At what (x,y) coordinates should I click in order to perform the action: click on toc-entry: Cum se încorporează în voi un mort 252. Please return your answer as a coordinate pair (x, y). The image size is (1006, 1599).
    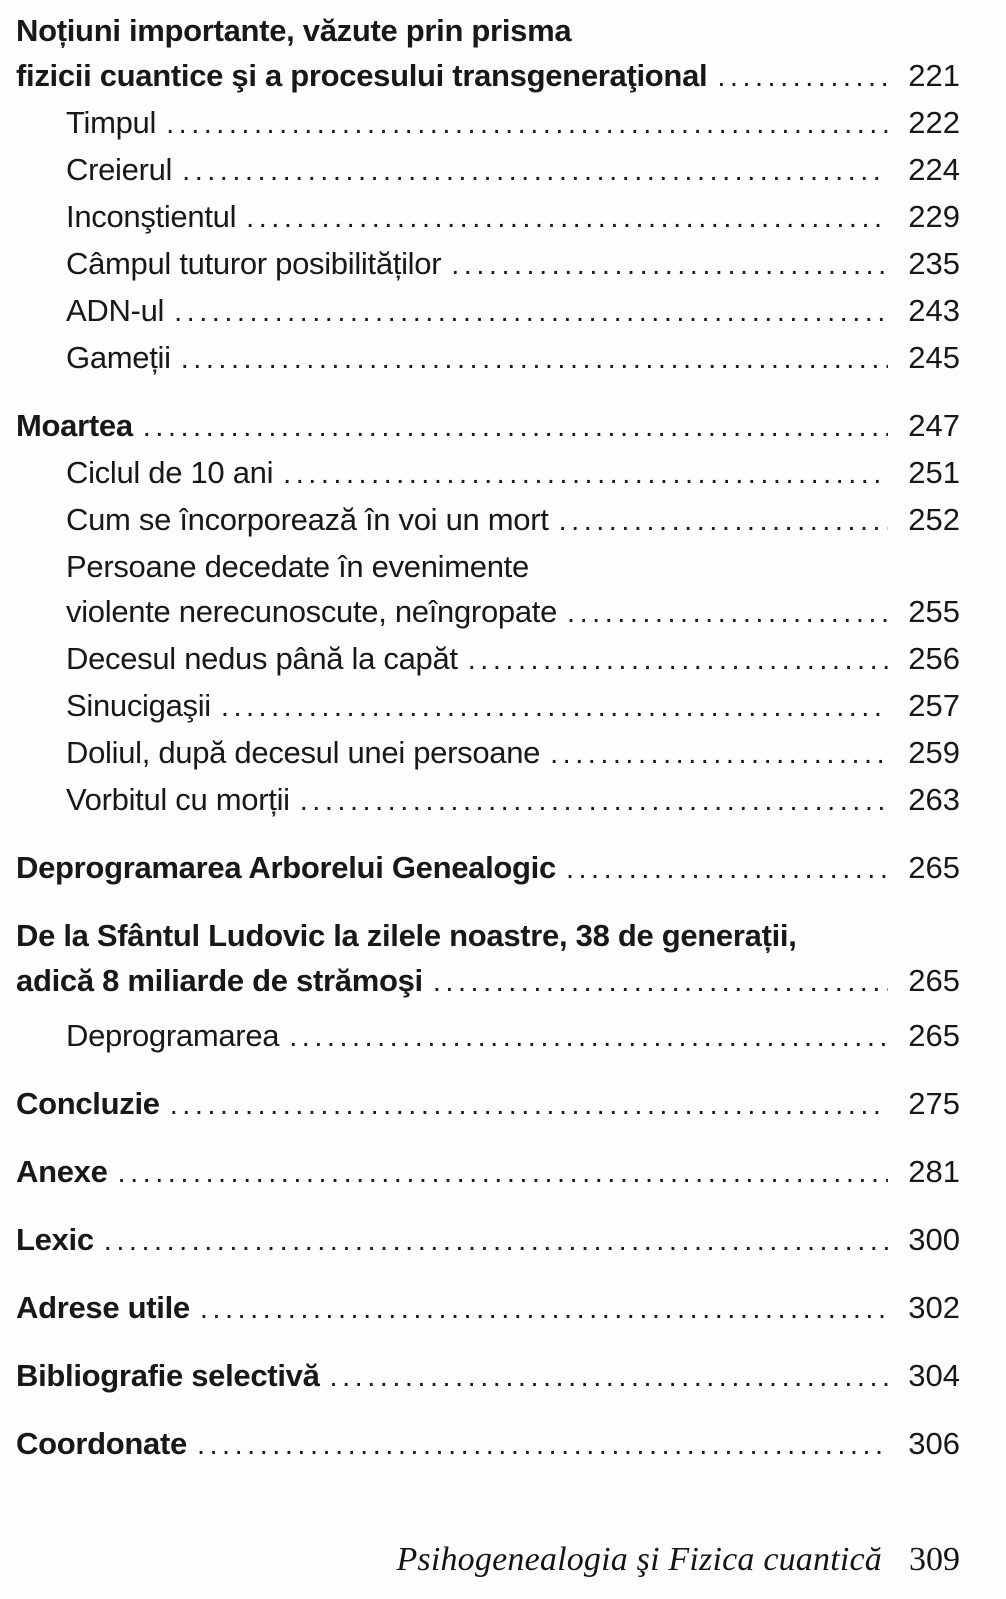
    Looking at the image, I should click on (488, 520).